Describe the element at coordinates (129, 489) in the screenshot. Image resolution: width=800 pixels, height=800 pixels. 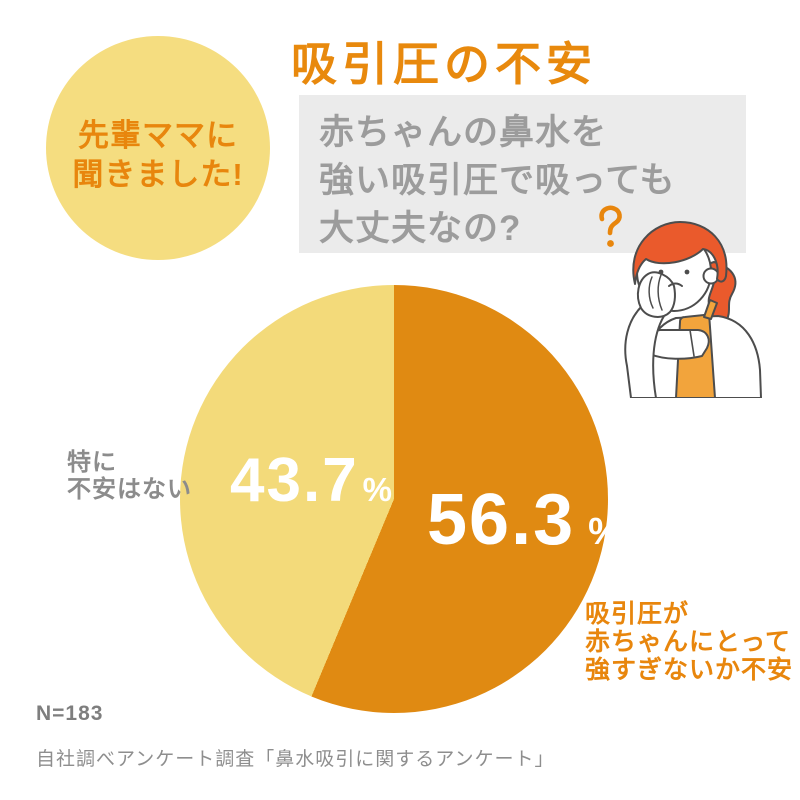
I see `callout-no-anxiety-line-2: 不安はない` at that location.